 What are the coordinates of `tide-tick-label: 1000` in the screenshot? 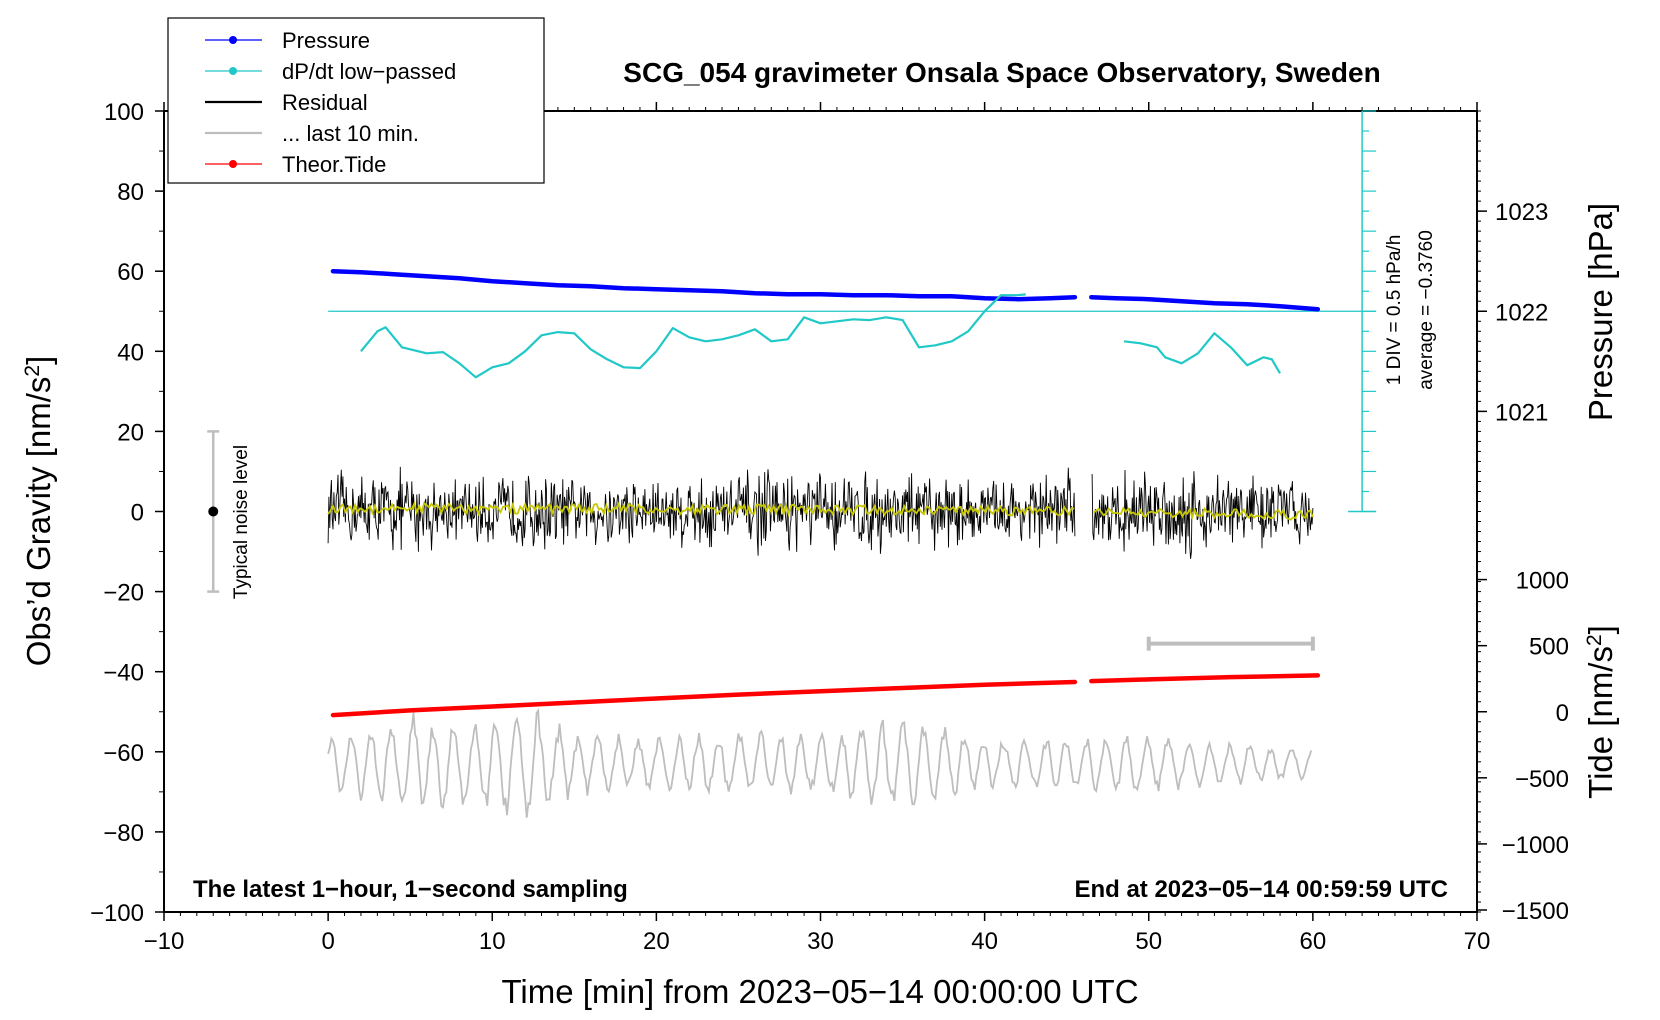 It's located at (1542, 581).